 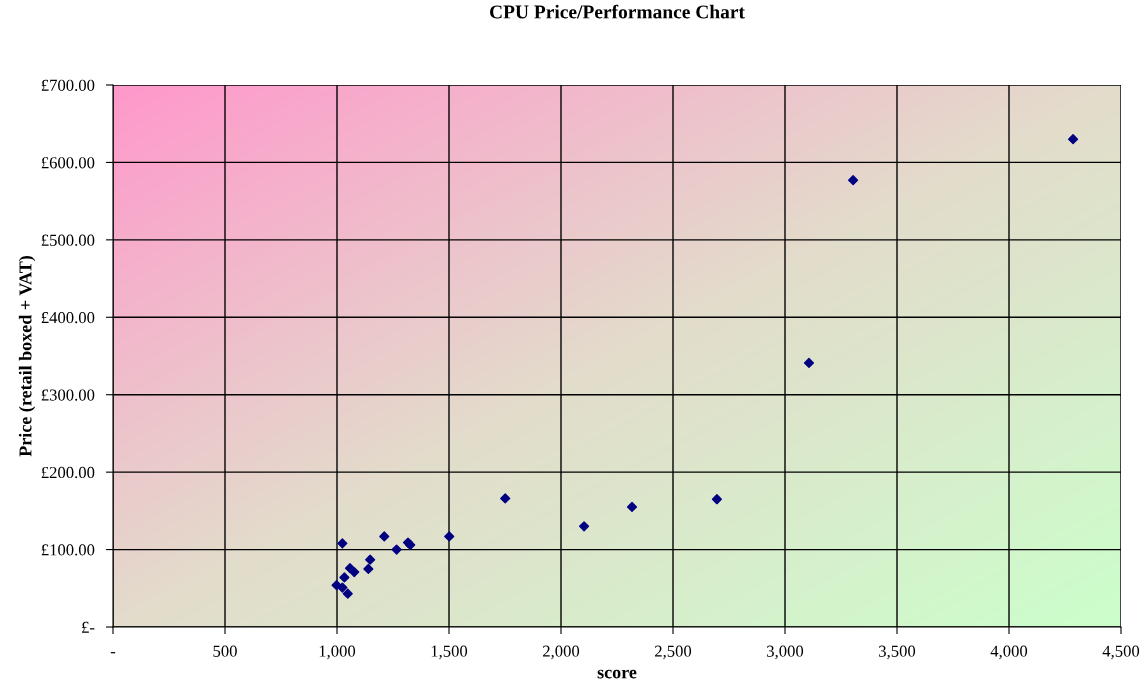 I want to click on x-tick-label: 3,000, so click(x=785, y=652).